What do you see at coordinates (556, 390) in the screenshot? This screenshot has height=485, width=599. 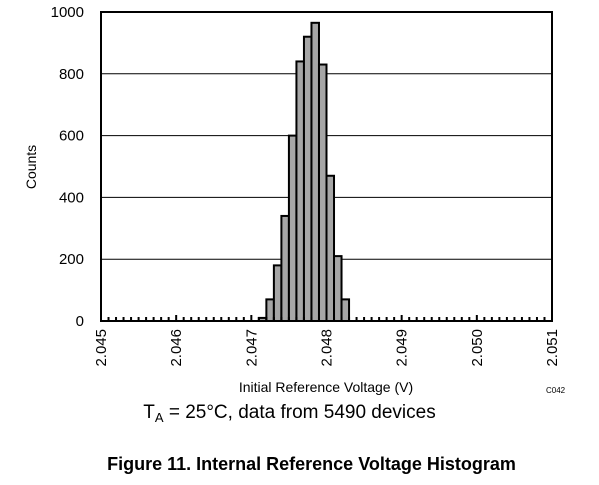 I see `figure-code: C042` at bounding box center [556, 390].